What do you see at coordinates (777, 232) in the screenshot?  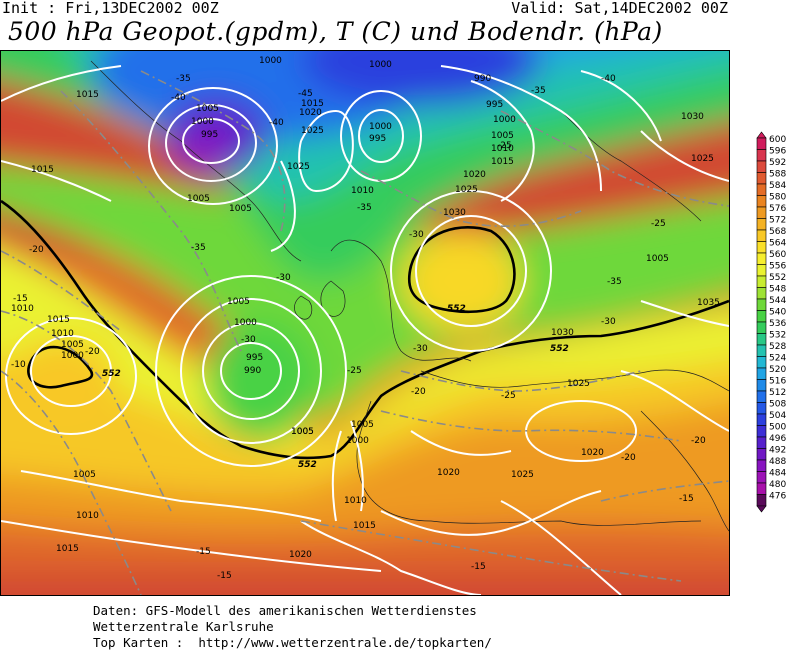 I see `legend-label: 568` at bounding box center [777, 232].